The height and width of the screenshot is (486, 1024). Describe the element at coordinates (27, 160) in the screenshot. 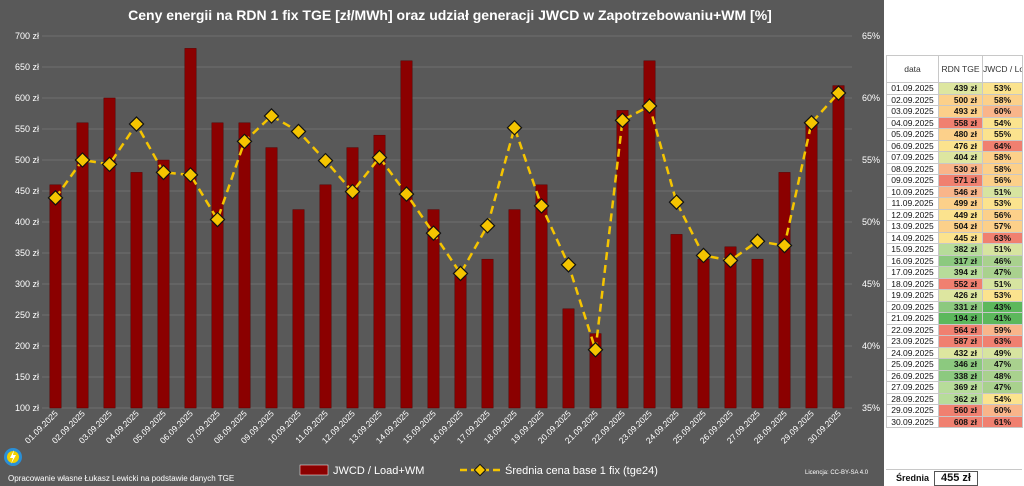

I see `y-left-tick-label: 500 zł` at that location.